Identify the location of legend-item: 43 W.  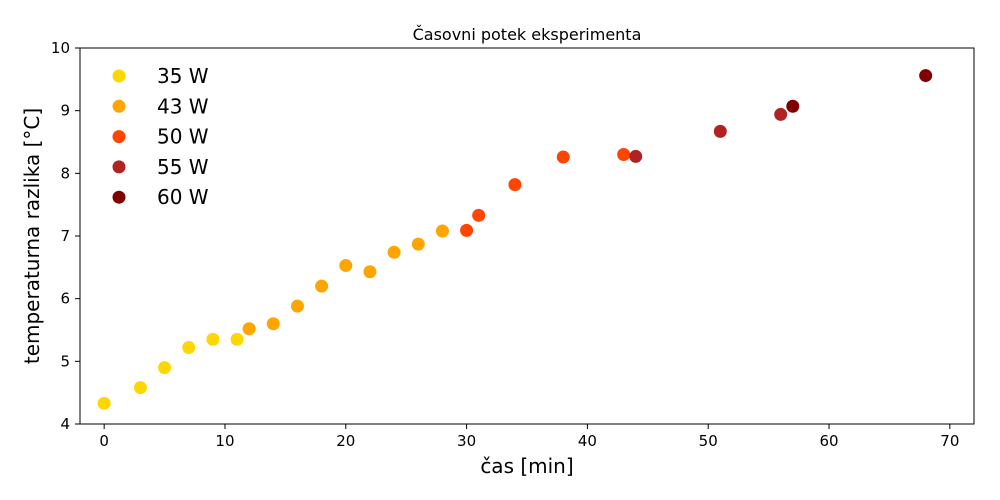
(160, 106).